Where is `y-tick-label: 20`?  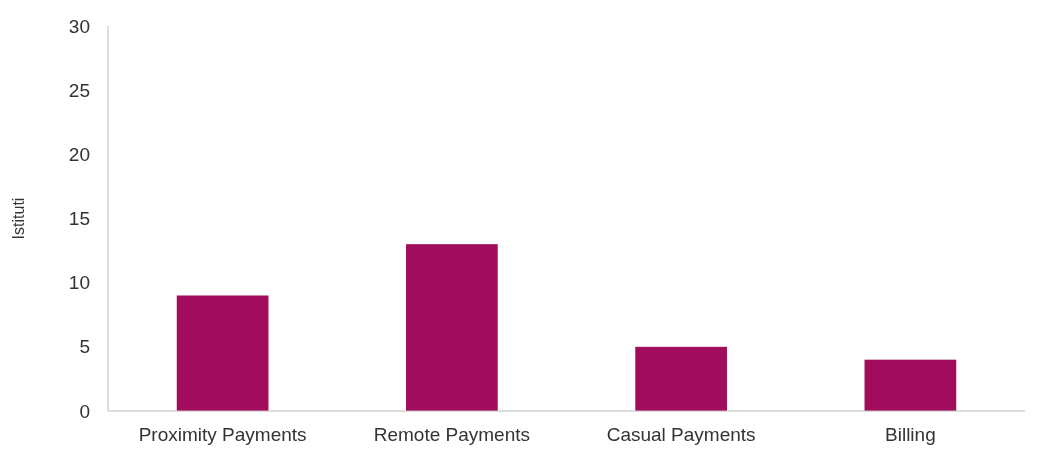 y-tick-label: 20 is located at coordinates (79, 154).